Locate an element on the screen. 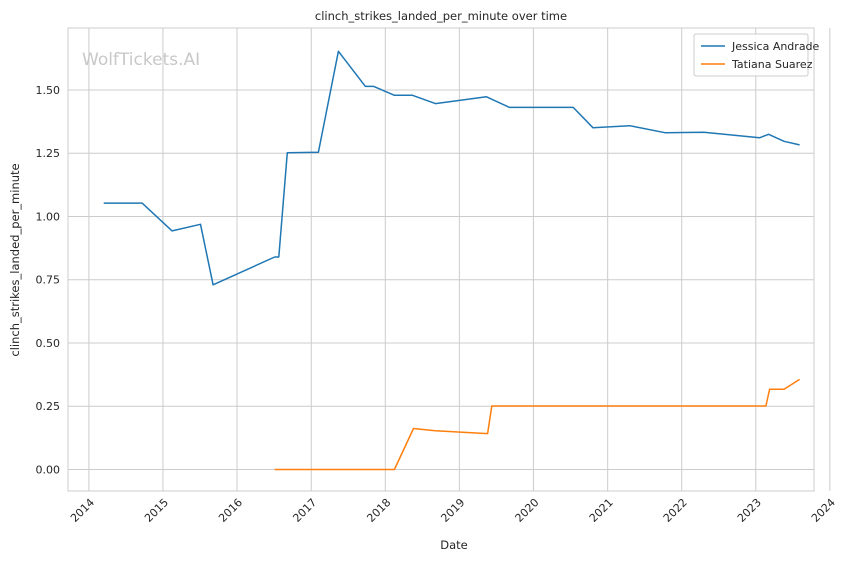 The height and width of the screenshot is (561, 863). x-tick-label: 2015 is located at coordinates (156, 510).